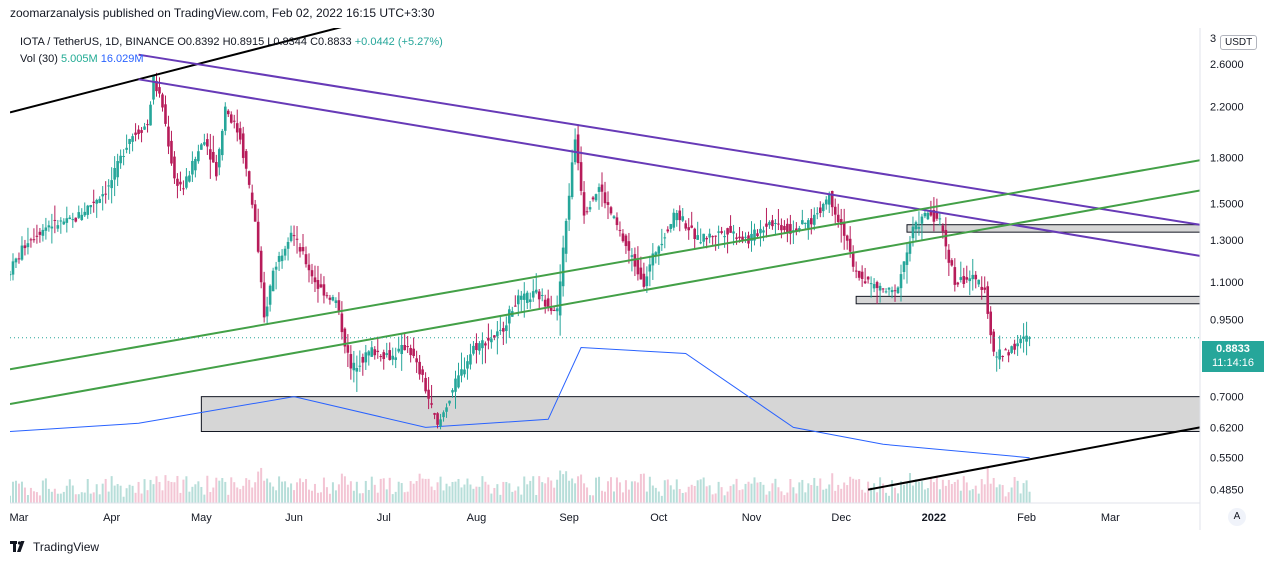  I want to click on y-tick-label: 0.5500, so click(1227, 459).